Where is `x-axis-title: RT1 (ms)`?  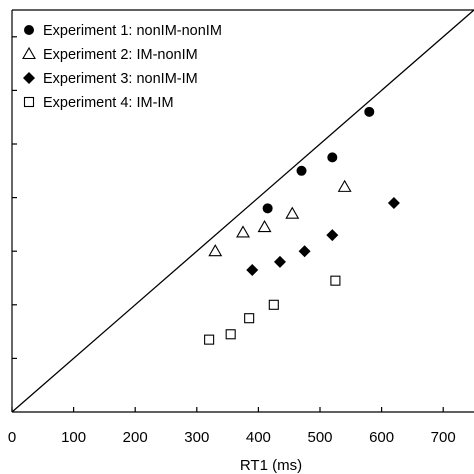 x-axis-title: RT1 (ms) is located at coordinates (271, 465).